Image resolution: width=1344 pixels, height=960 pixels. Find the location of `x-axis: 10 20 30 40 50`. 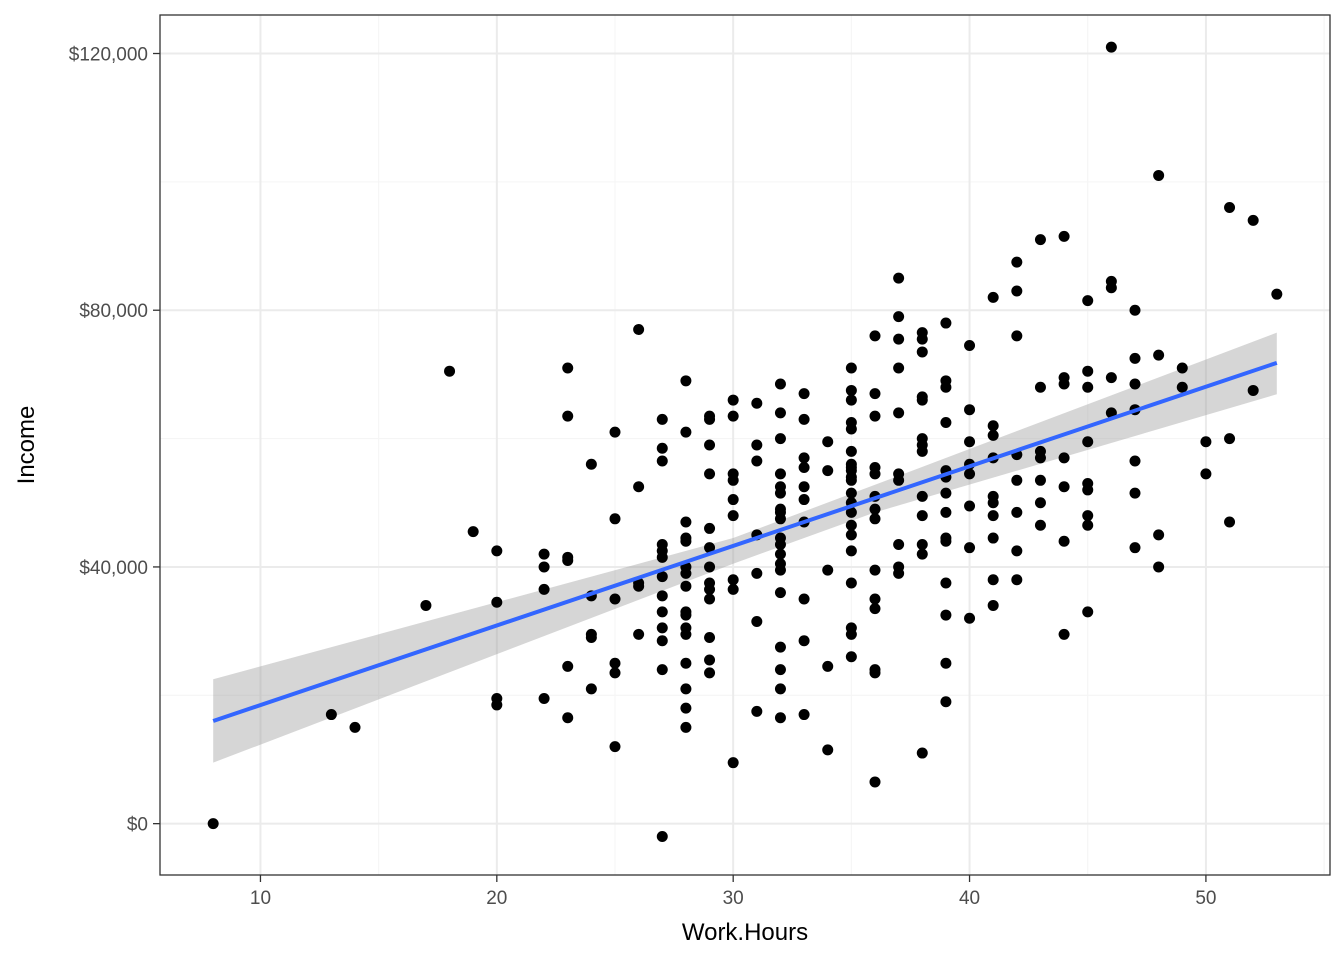

x-axis: 10 20 30 40 50 is located at coordinates (733, 892).